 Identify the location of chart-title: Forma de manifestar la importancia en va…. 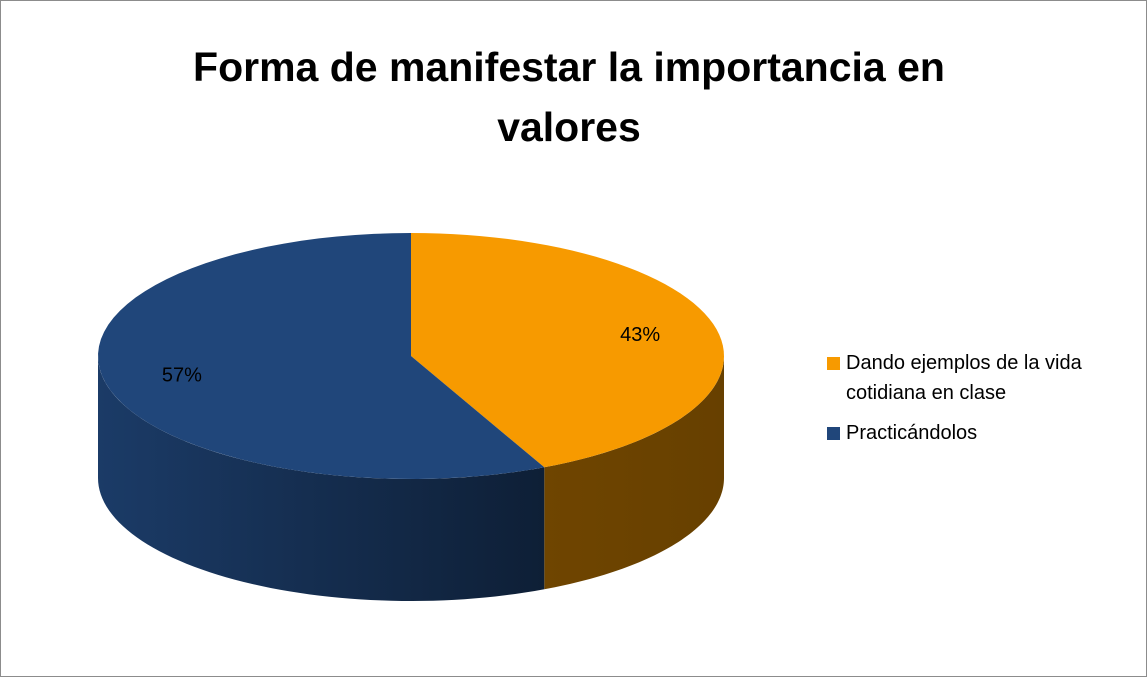
(569, 97).